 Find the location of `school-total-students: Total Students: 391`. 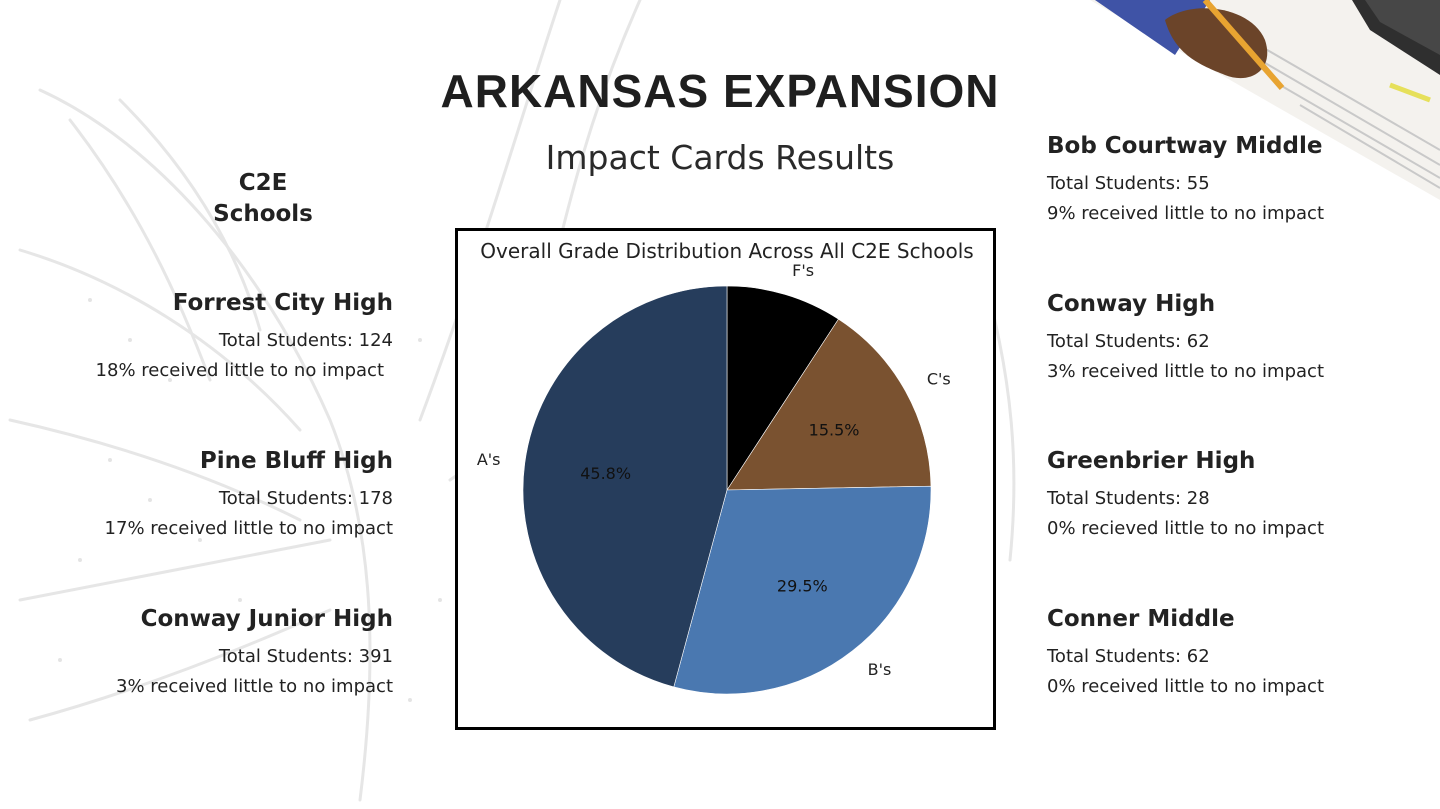

school-total-students: Total Students: 391 is located at coordinates (305, 656).